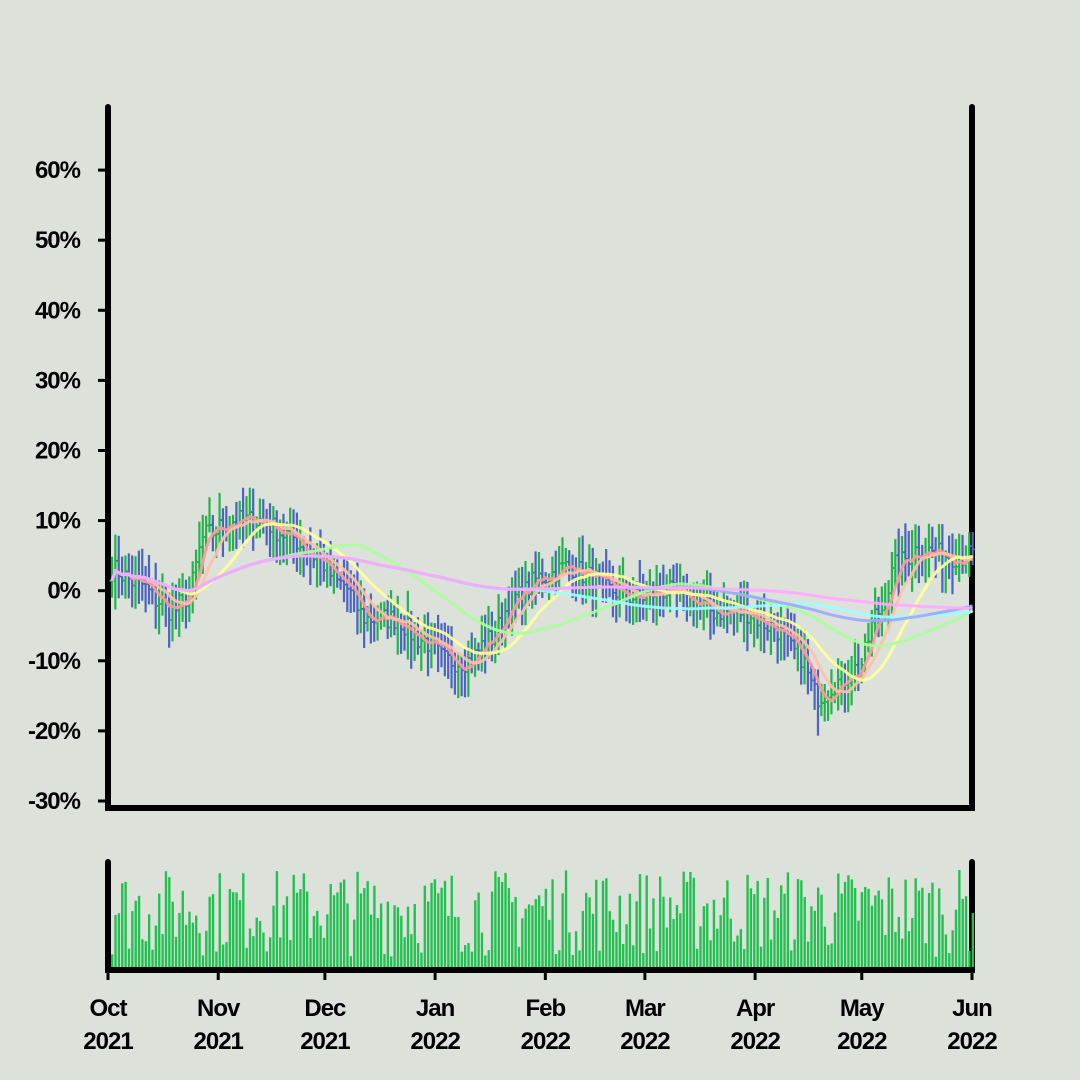  Describe the element at coordinates (325, 1008) in the screenshot. I see `x-tick-month: Dec` at that location.